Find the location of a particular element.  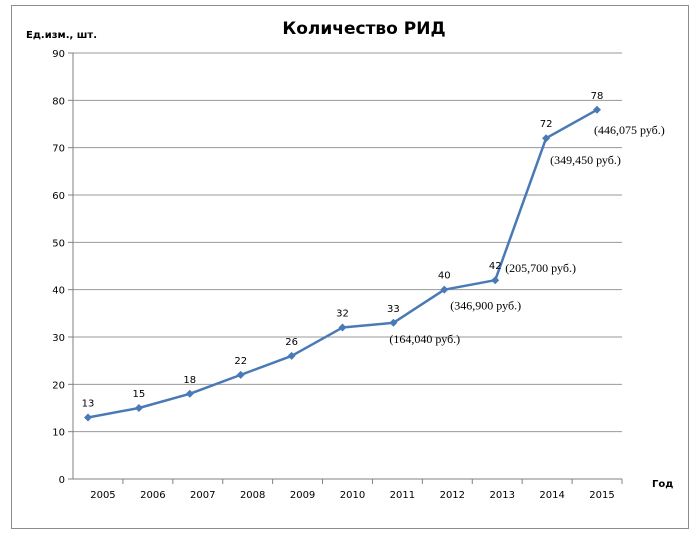

data-label: 15 is located at coordinates (139, 394).